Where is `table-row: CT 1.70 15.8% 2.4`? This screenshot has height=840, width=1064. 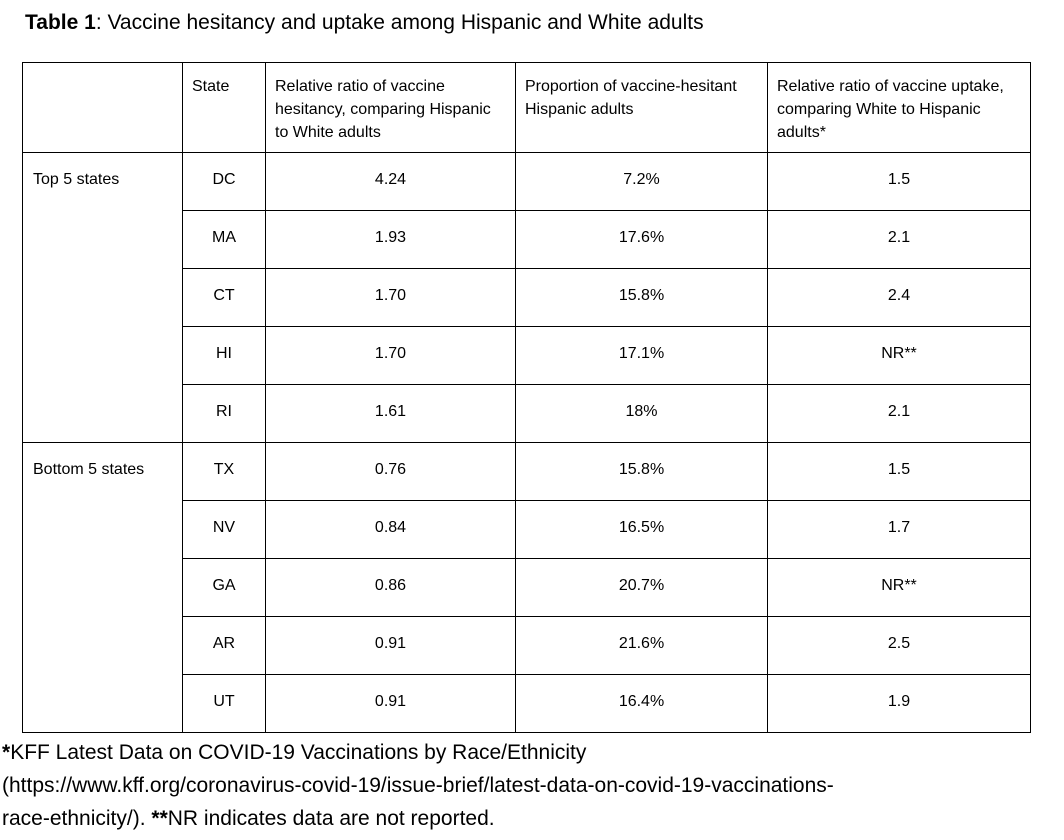 table-row: CT 1.70 15.8% 2.4 is located at coordinates (527, 297).